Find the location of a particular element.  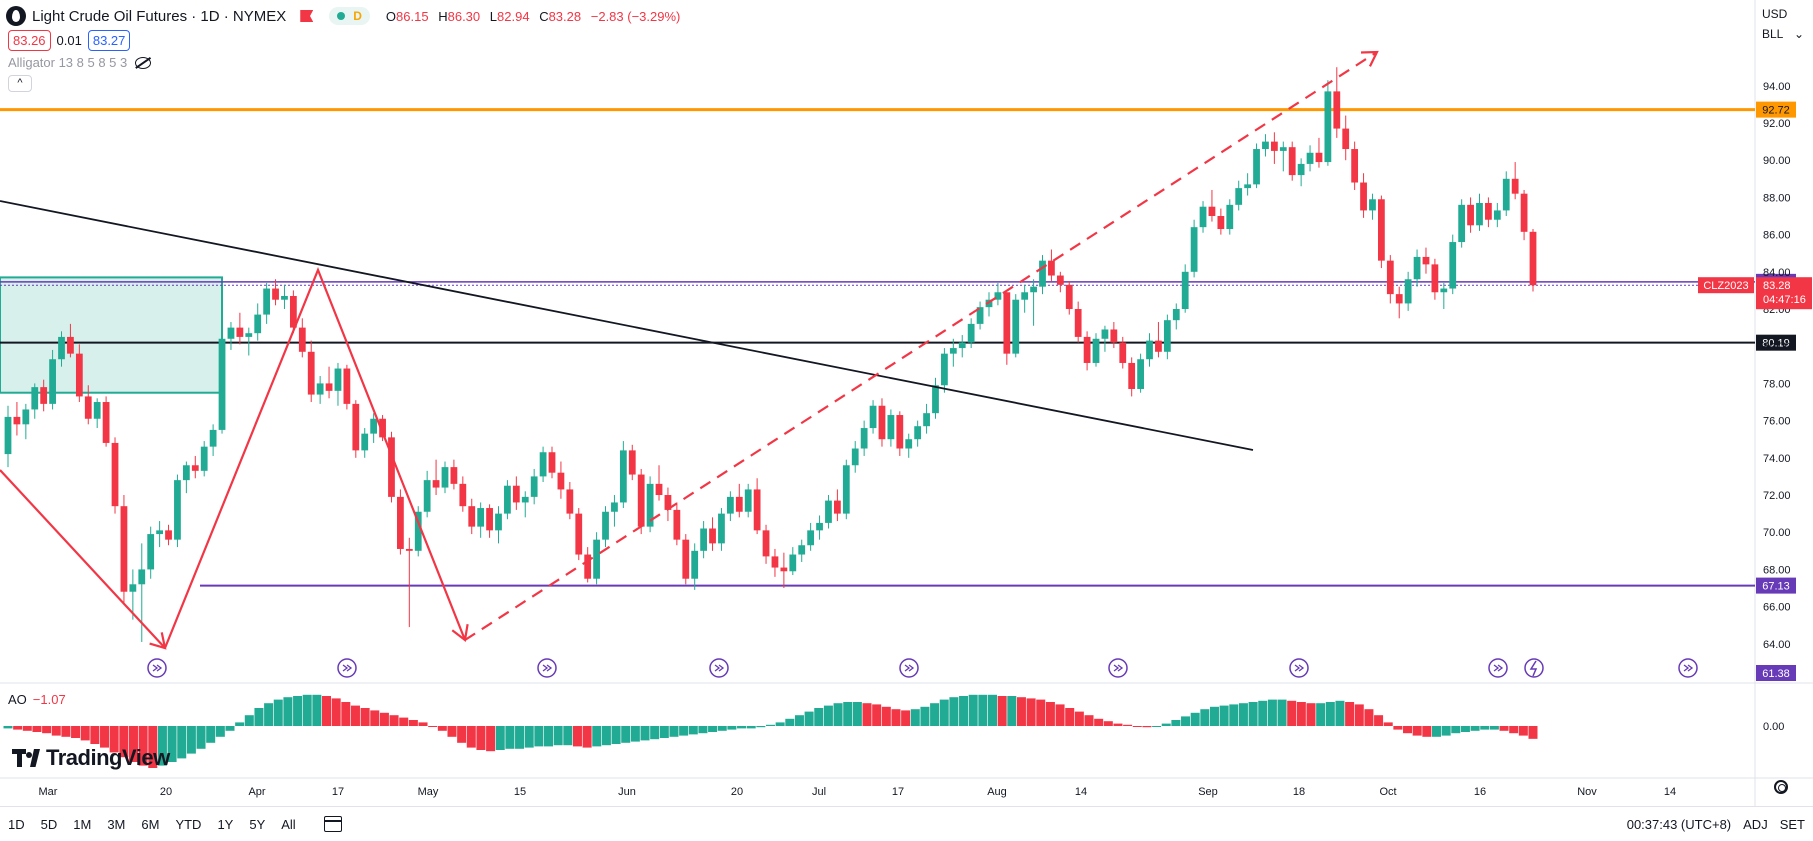

level-label-2: 80.19 is located at coordinates (1776, 344).